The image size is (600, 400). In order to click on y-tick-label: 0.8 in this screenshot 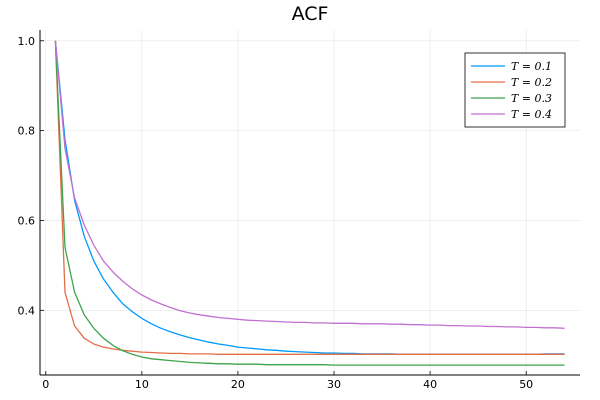, I will do `click(27, 131)`.